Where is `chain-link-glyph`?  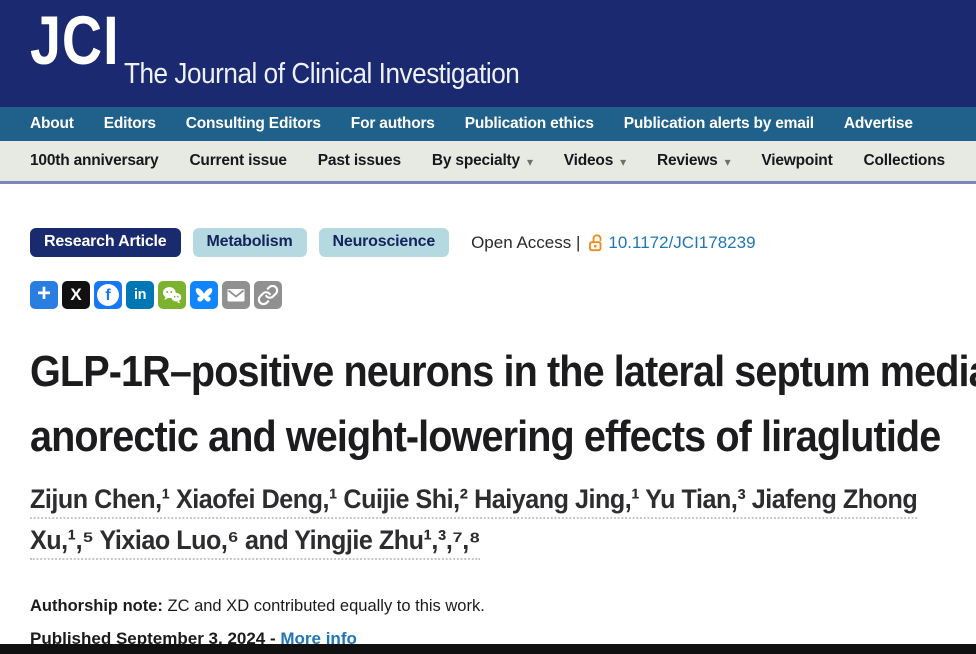 chain-link-glyph is located at coordinates (268, 295).